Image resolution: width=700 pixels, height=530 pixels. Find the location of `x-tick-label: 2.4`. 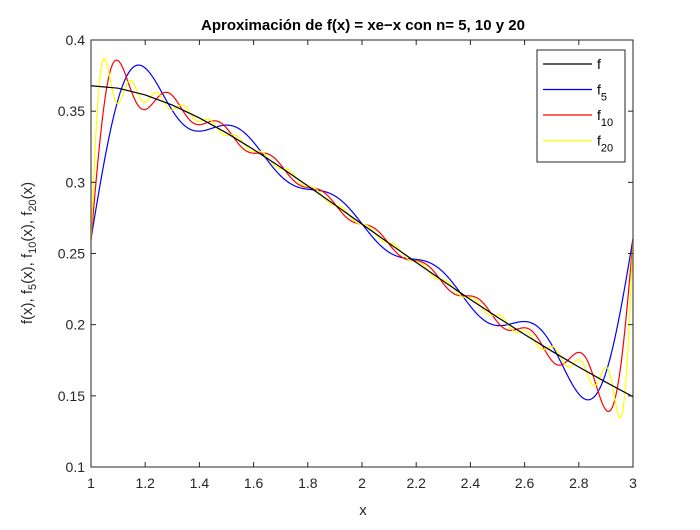

x-tick-label: 2.4 is located at coordinates (471, 483).